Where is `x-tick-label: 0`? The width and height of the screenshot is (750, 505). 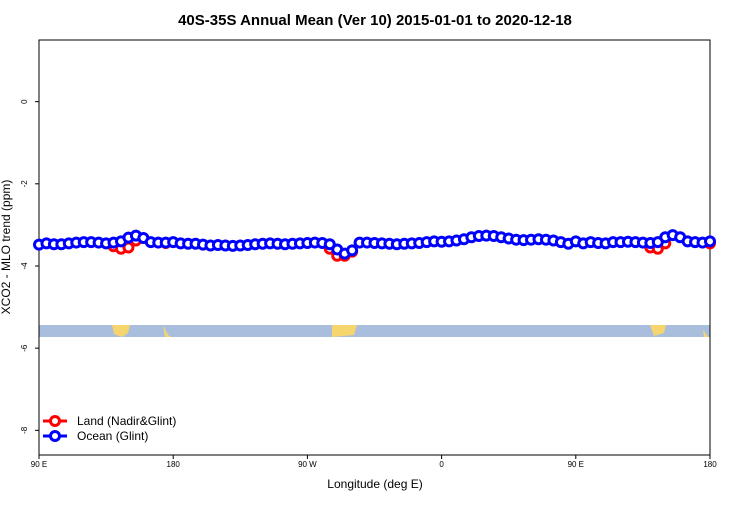
x-tick-label: 0 is located at coordinates (441, 464).